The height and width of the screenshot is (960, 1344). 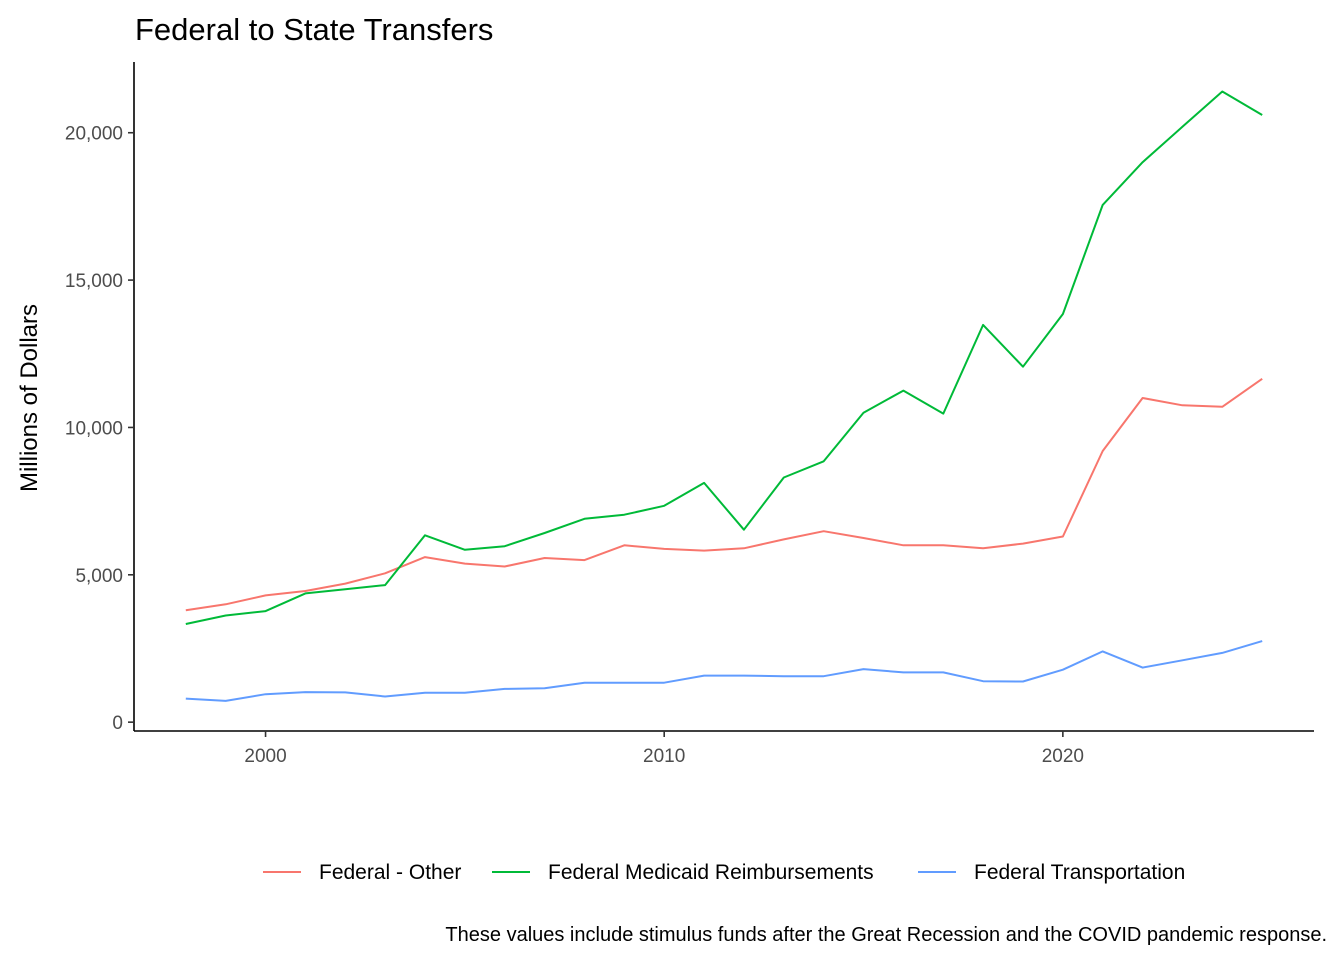 What do you see at coordinates (314, 29) in the screenshot?
I see `chart-title: Federal to State Transfers` at bounding box center [314, 29].